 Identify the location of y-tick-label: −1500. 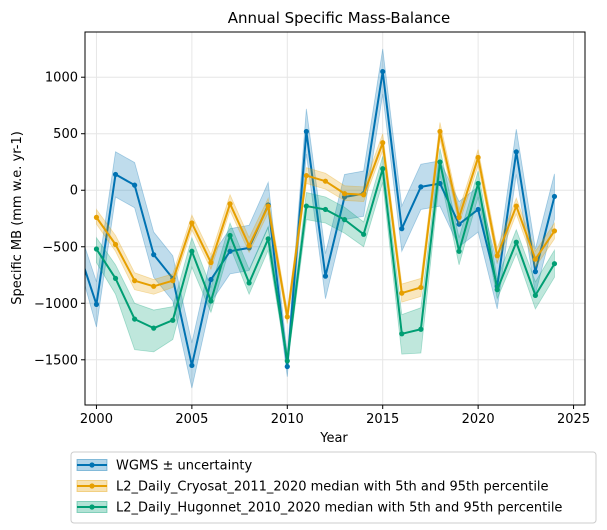
(56, 360).